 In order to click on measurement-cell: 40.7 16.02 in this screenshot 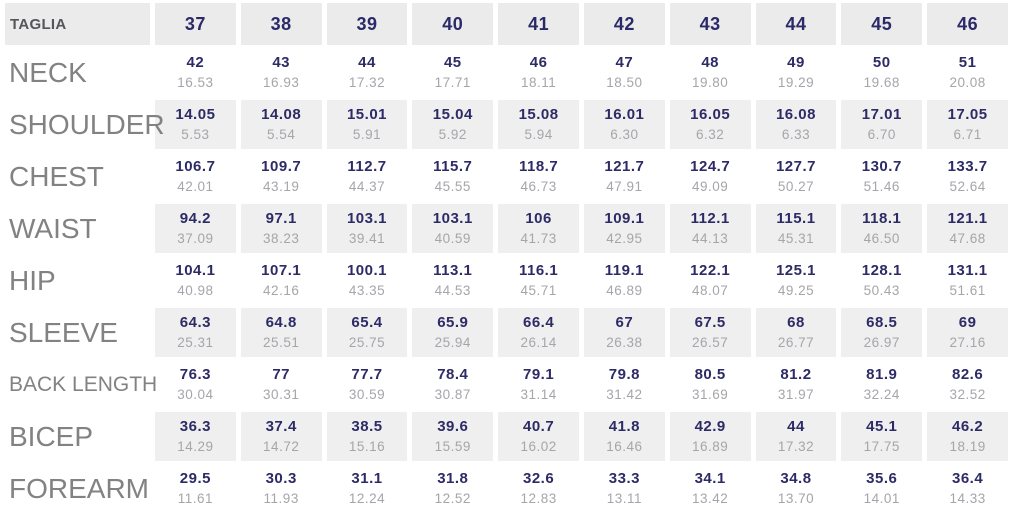, I will do `click(538, 436)`.